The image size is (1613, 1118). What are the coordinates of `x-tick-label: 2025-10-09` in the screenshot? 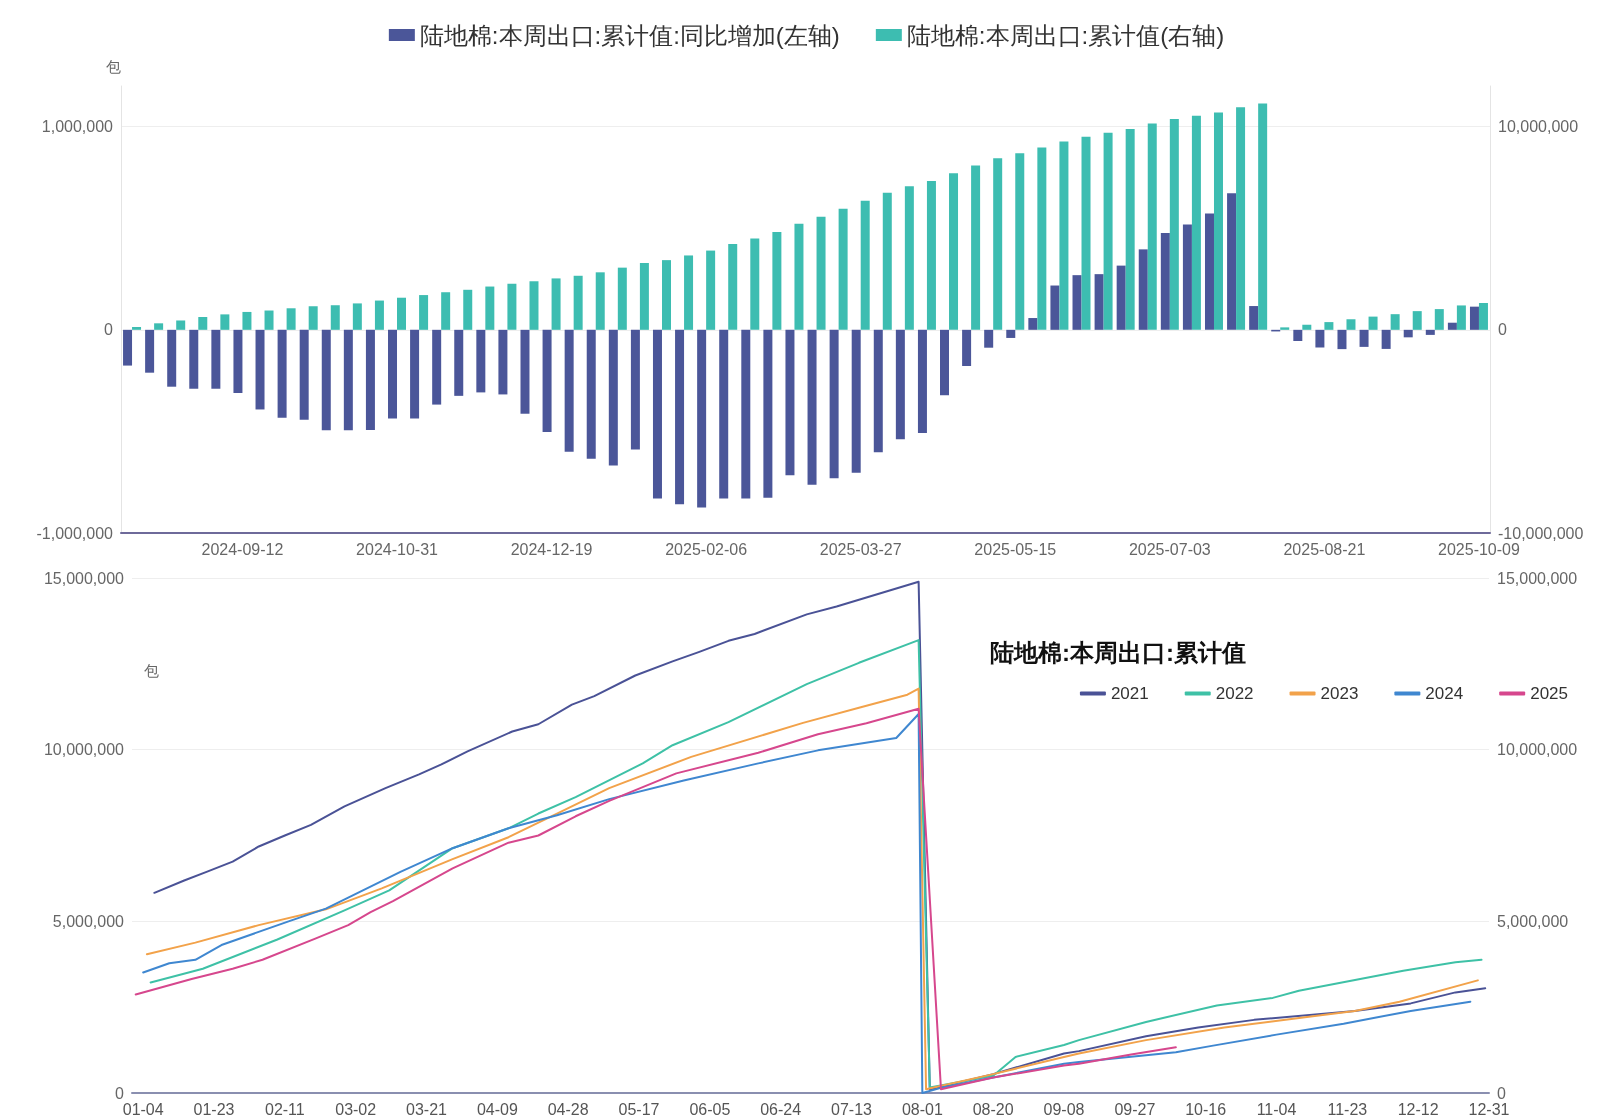 It's located at (1479, 549).